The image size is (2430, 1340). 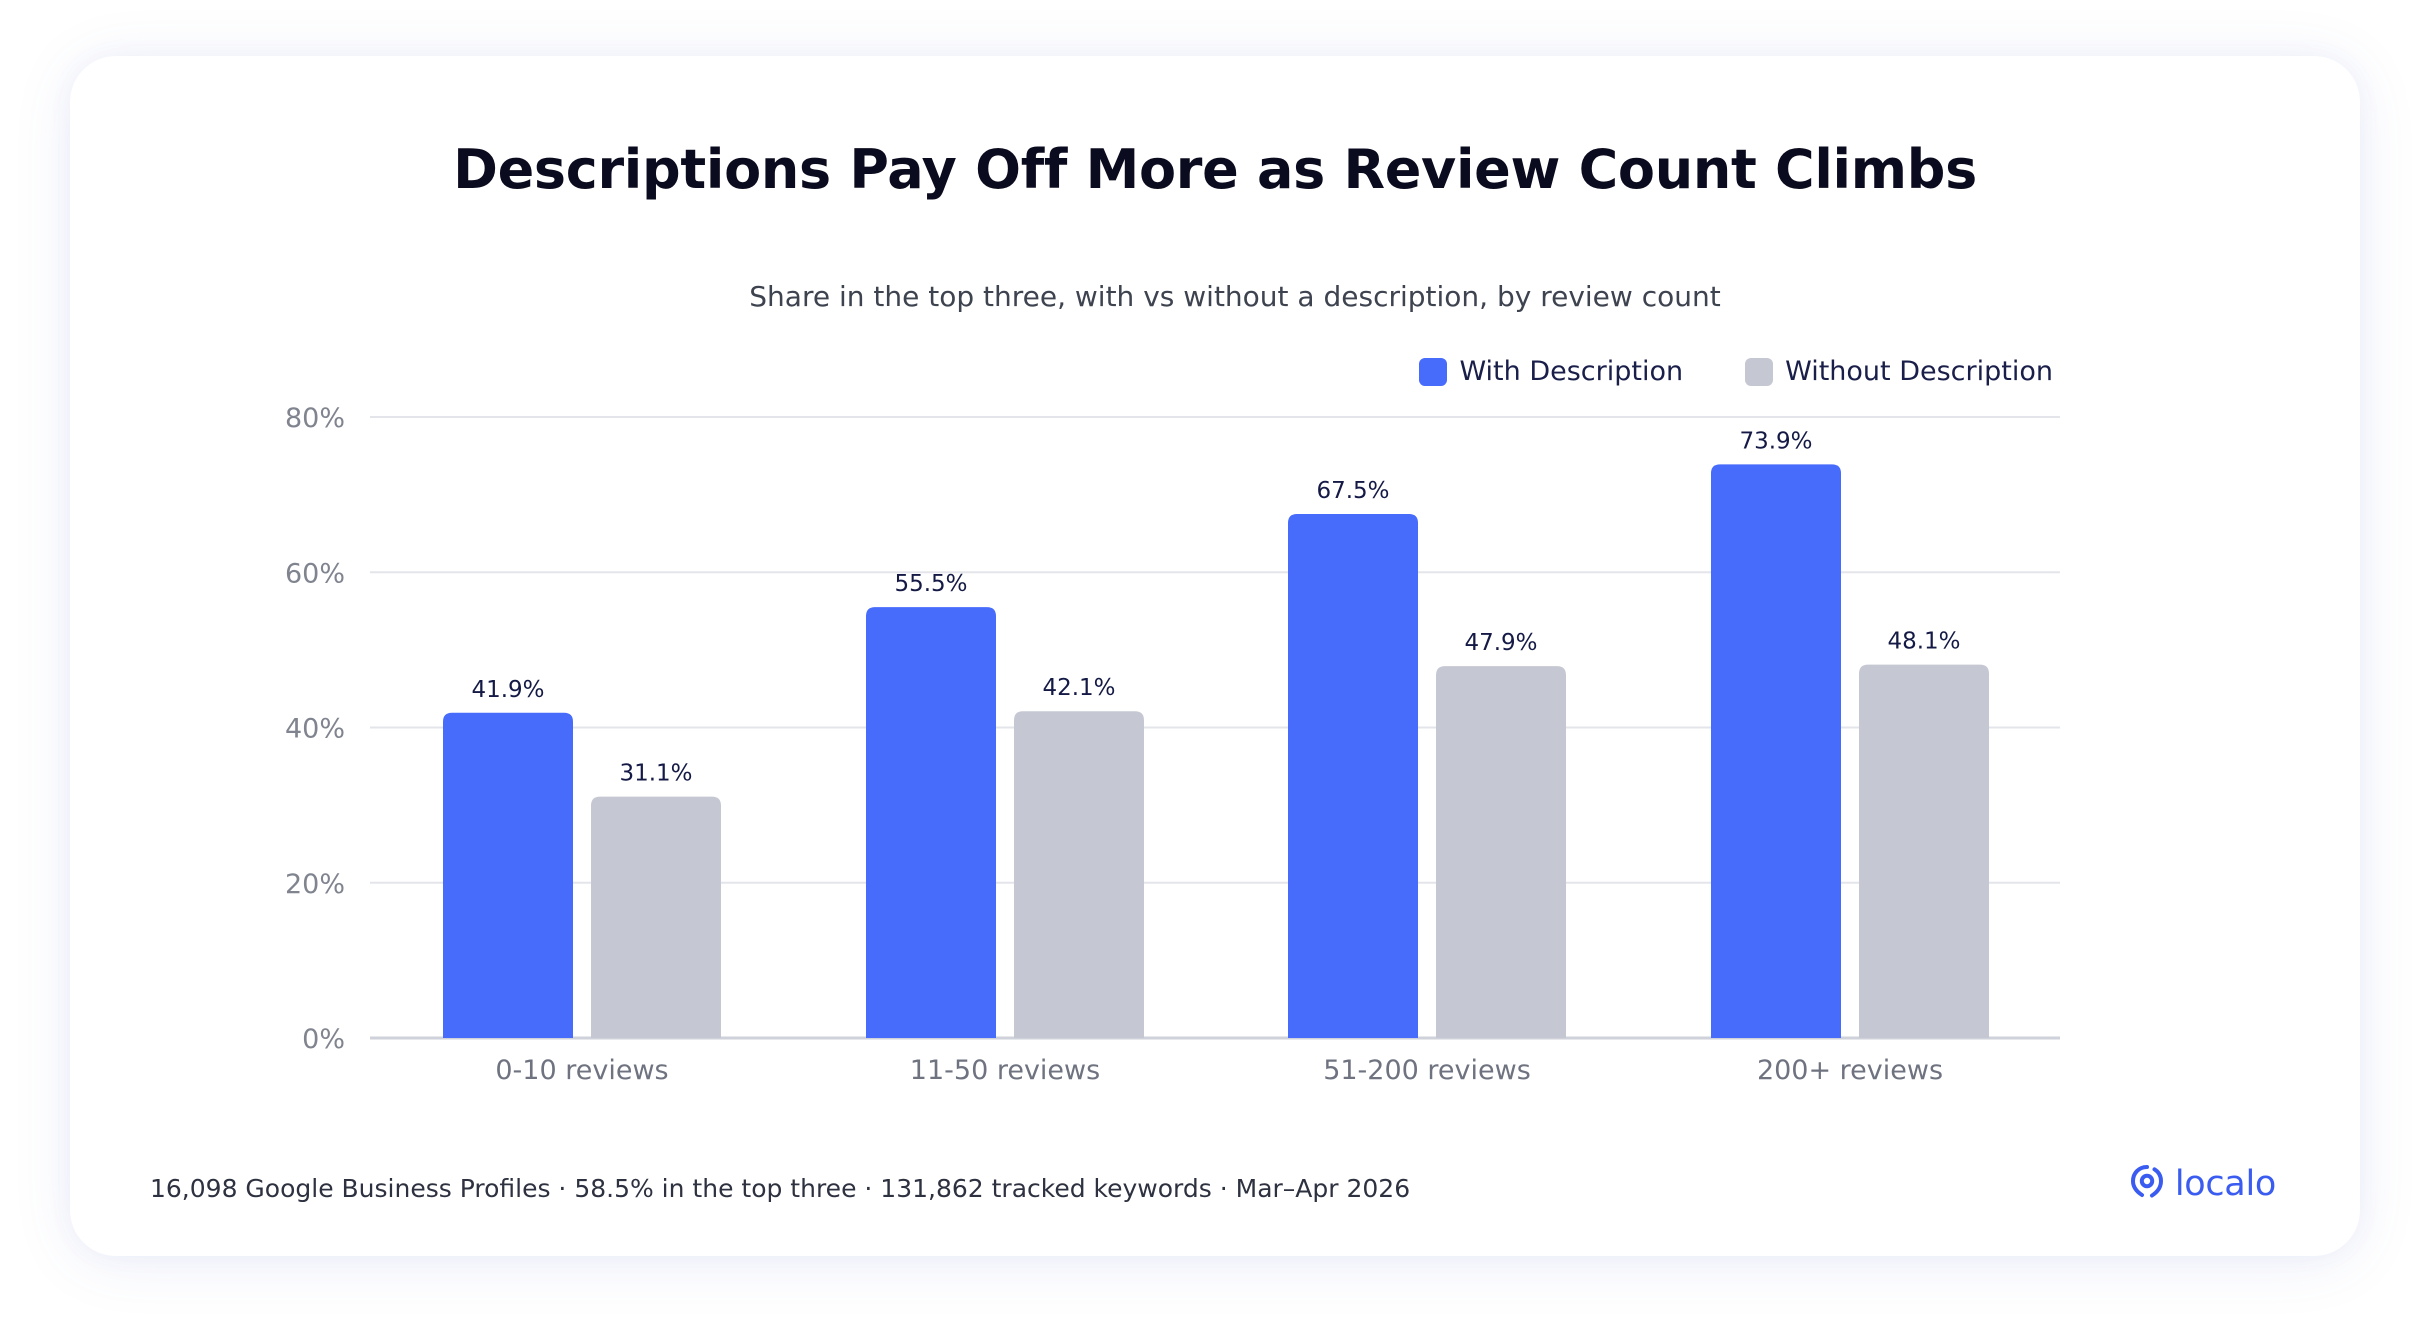 I want to click on chart-legend: With Description Without Description, so click(x=1705, y=371).